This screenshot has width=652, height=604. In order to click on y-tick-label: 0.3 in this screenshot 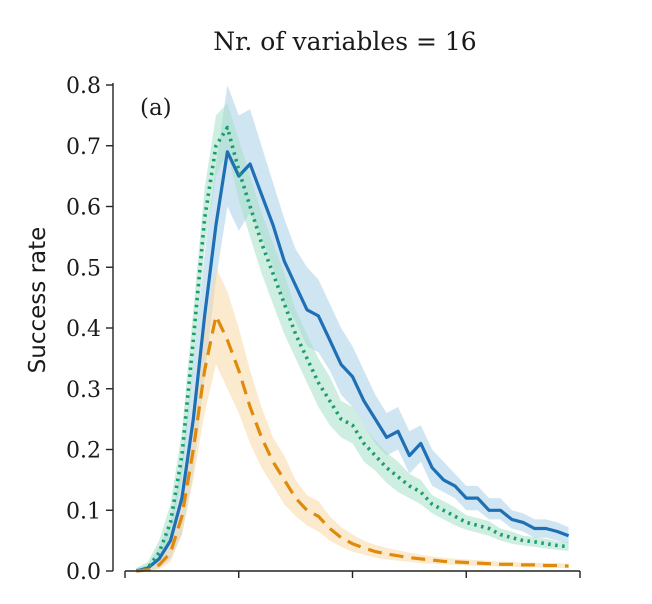, I will do `click(83, 390)`.